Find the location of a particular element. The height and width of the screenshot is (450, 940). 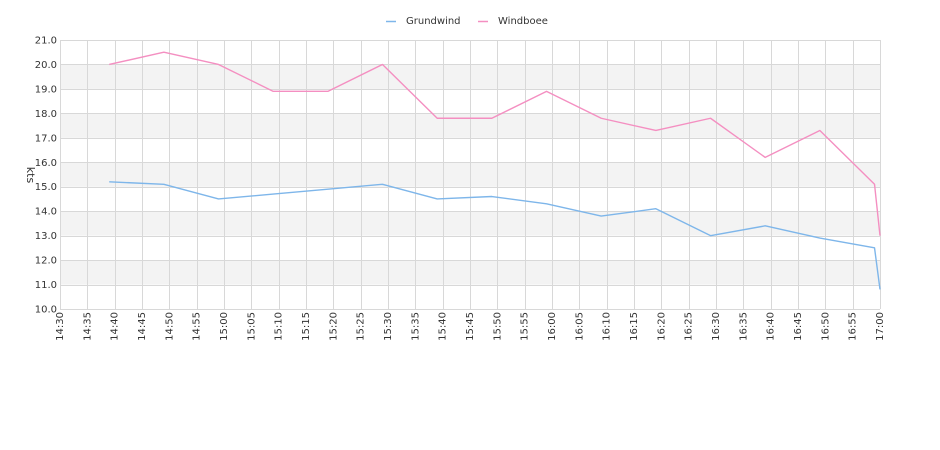

x-tick-label: 15:50 is located at coordinates (497, 326).